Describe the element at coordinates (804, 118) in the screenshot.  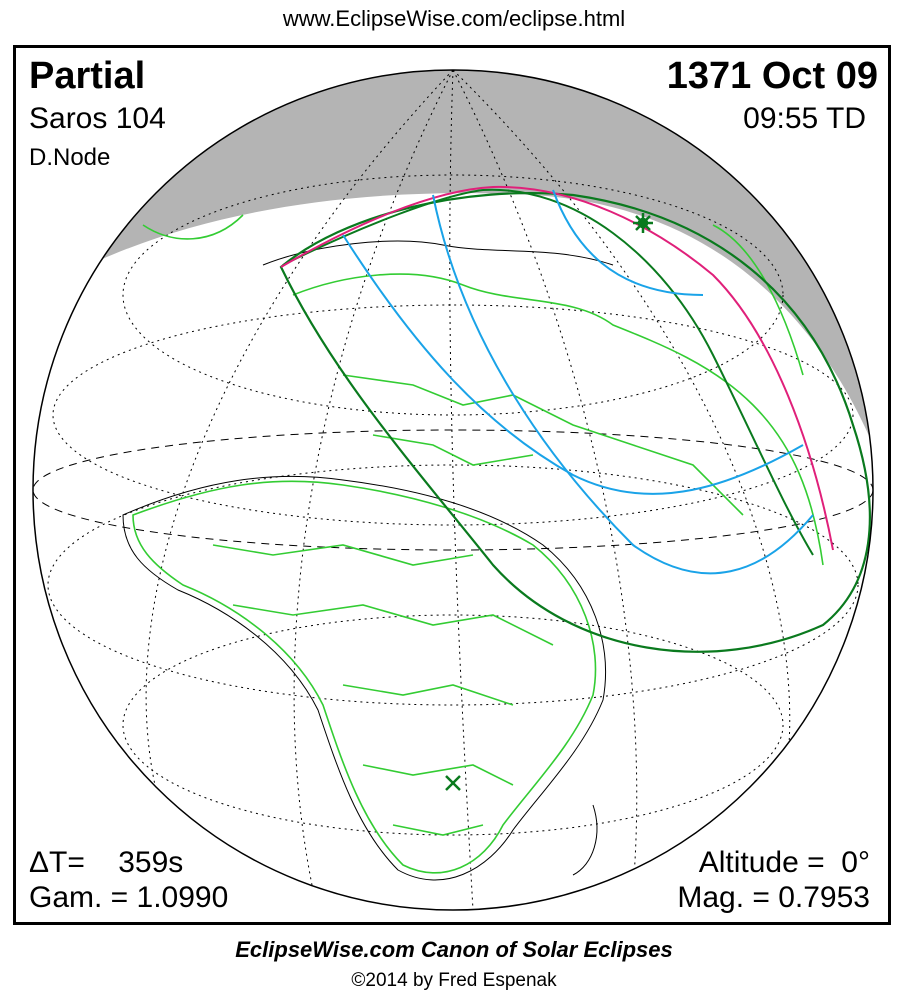
I see `eclipse-time: 09:55 TD` at that location.